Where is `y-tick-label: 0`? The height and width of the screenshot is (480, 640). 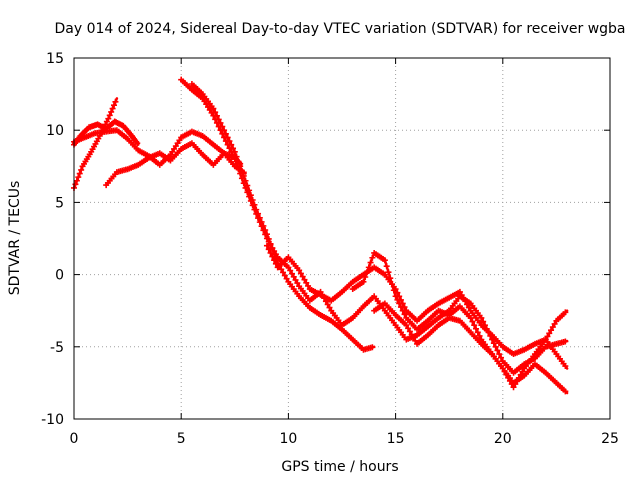 y-tick-label: 0 is located at coordinates (59, 276).